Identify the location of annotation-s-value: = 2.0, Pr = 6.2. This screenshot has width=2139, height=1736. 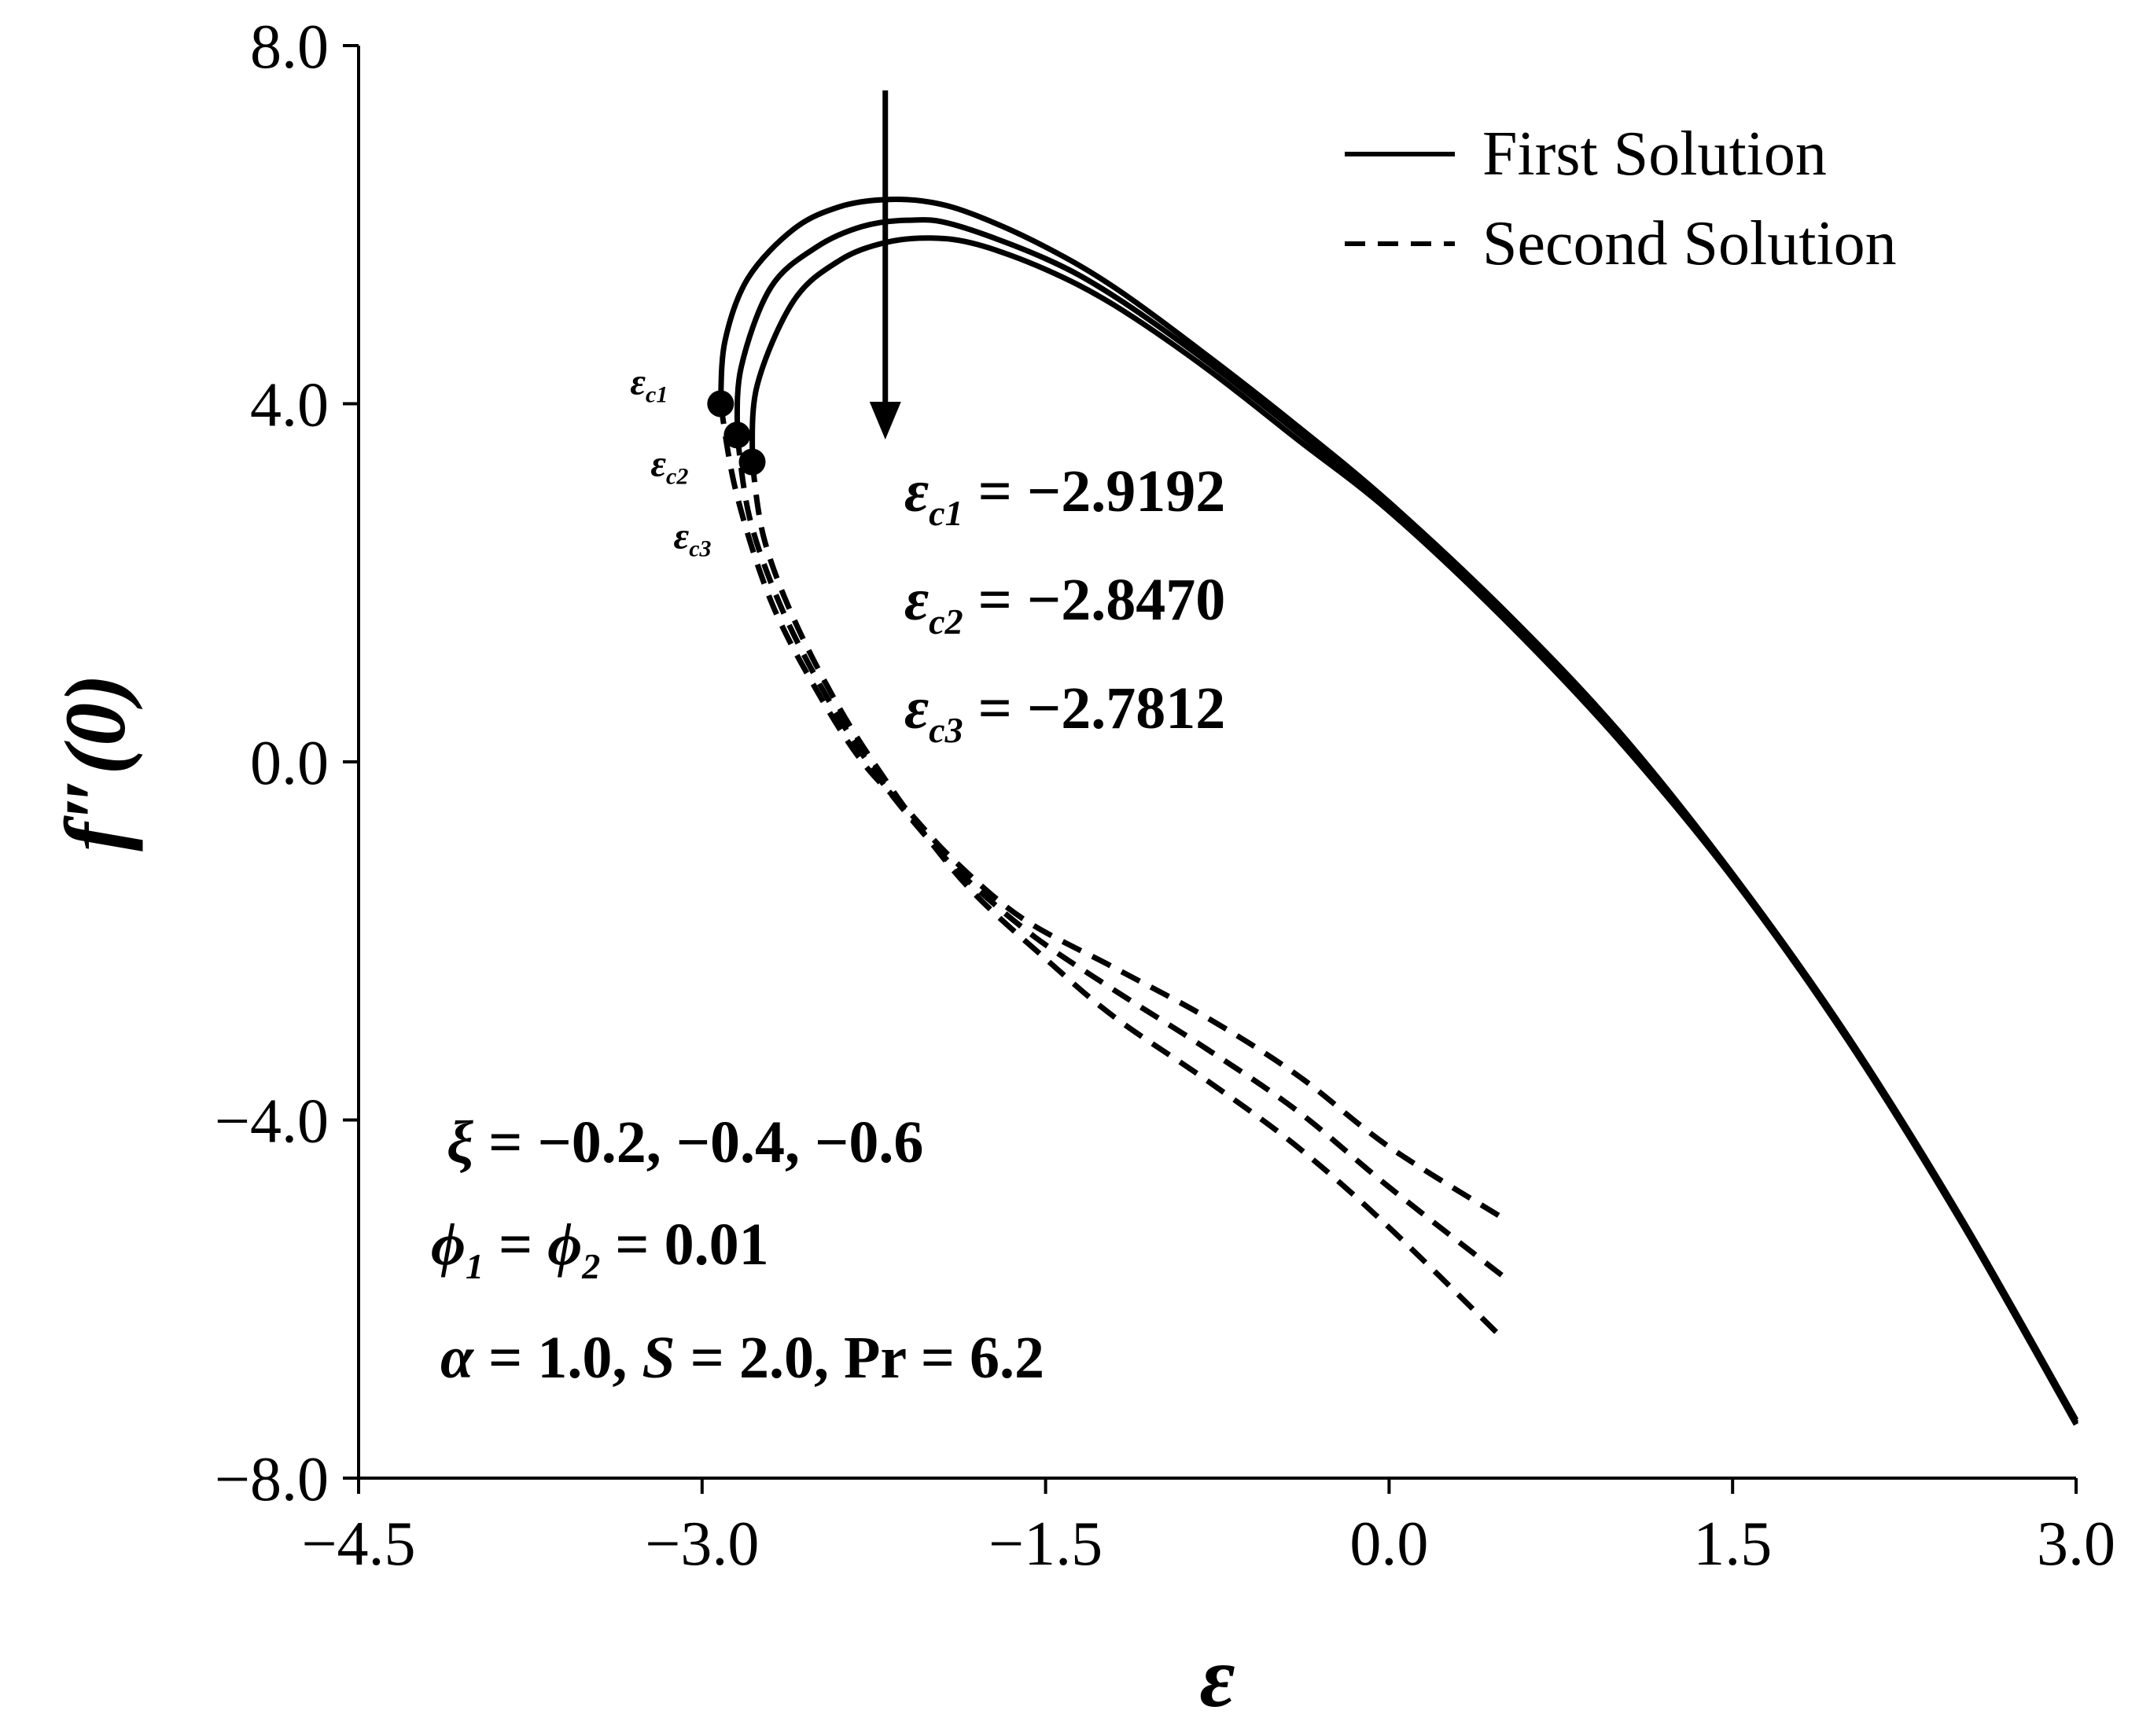
(860, 1358).